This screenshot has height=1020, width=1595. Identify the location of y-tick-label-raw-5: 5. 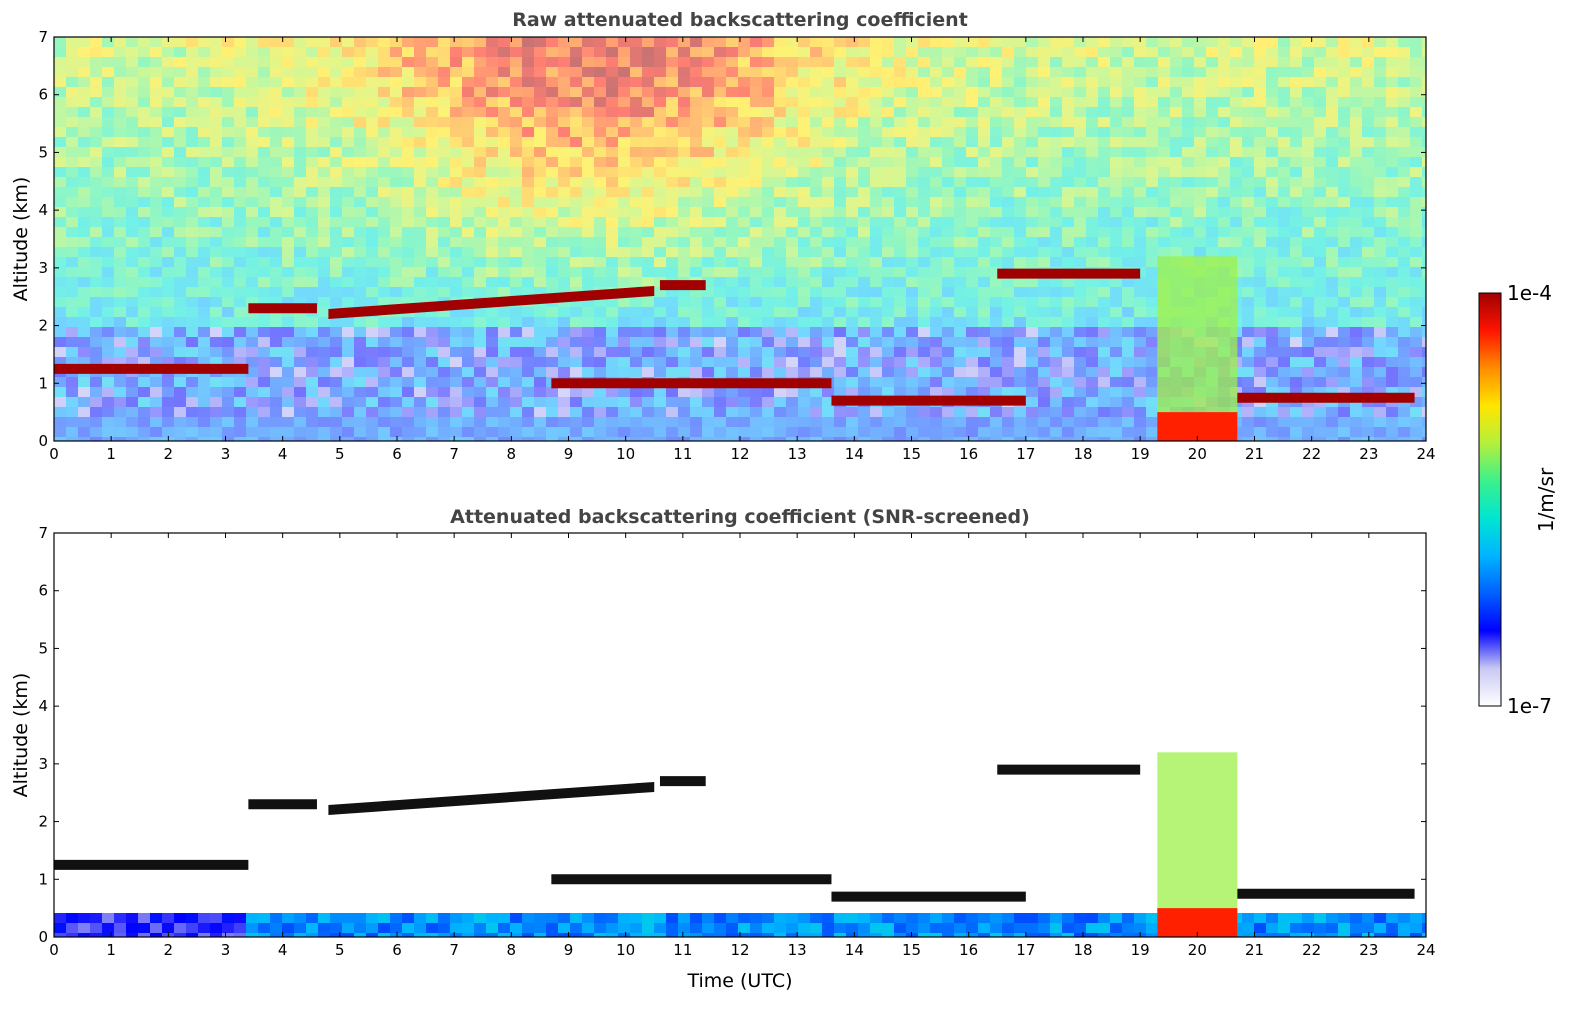
(43, 152).